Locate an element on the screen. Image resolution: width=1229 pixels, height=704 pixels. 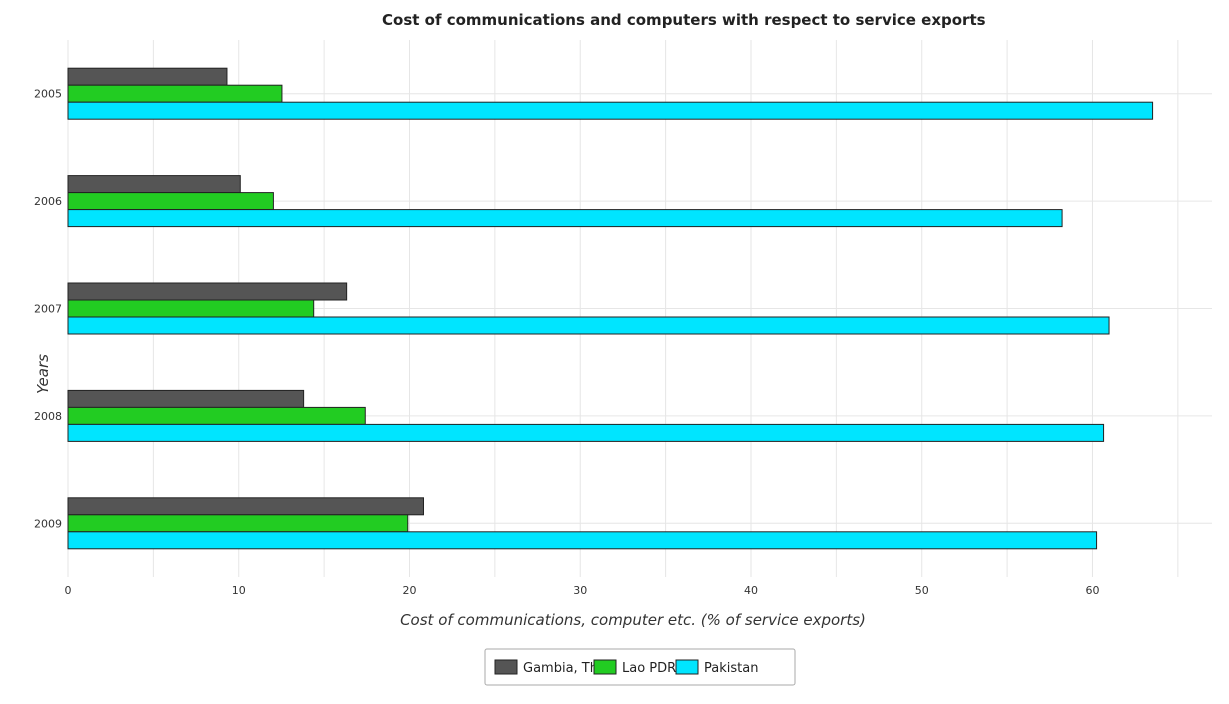
y-tick-label: 2006 is located at coordinates (48, 201).